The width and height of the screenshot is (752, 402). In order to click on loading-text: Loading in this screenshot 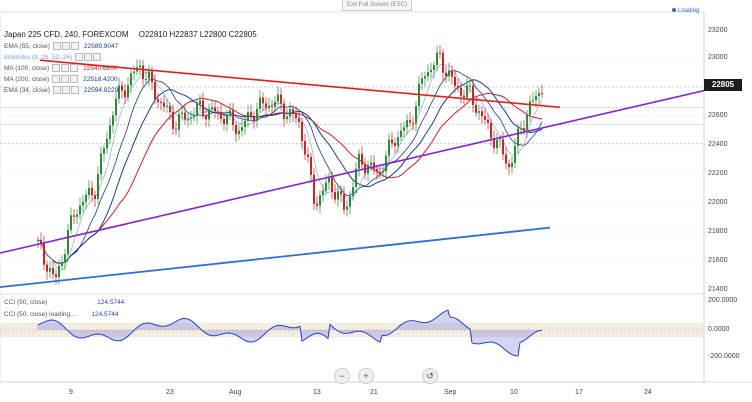, I will do `click(689, 11)`.